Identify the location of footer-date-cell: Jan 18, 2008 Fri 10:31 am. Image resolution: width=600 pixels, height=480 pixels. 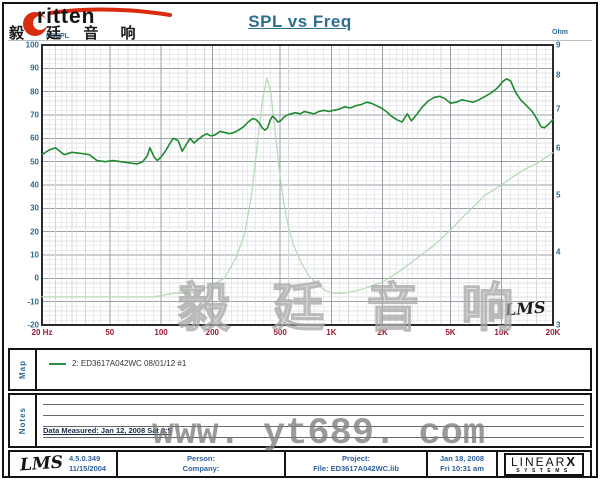
(463, 464).